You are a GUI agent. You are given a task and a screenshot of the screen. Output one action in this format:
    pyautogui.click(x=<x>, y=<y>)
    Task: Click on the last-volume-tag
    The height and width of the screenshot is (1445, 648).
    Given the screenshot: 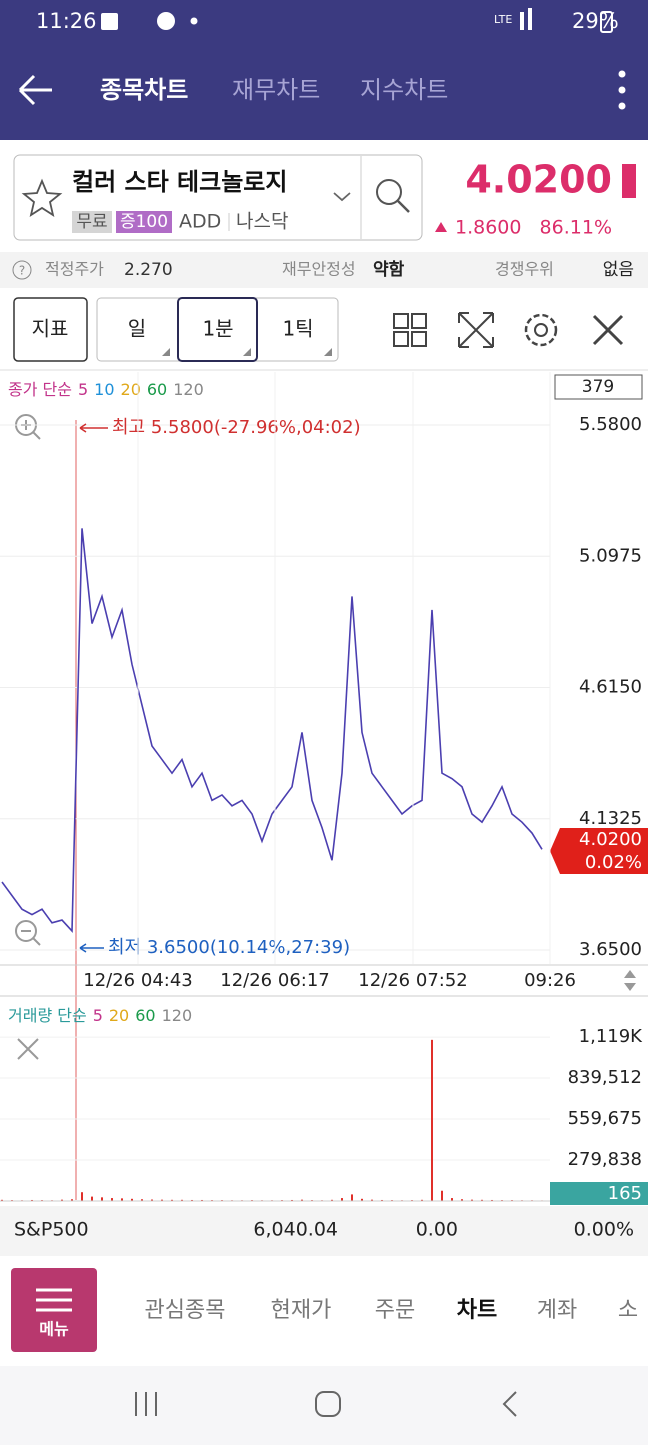 What is the action you would take?
    pyautogui.click(x=599, y=1193)
    